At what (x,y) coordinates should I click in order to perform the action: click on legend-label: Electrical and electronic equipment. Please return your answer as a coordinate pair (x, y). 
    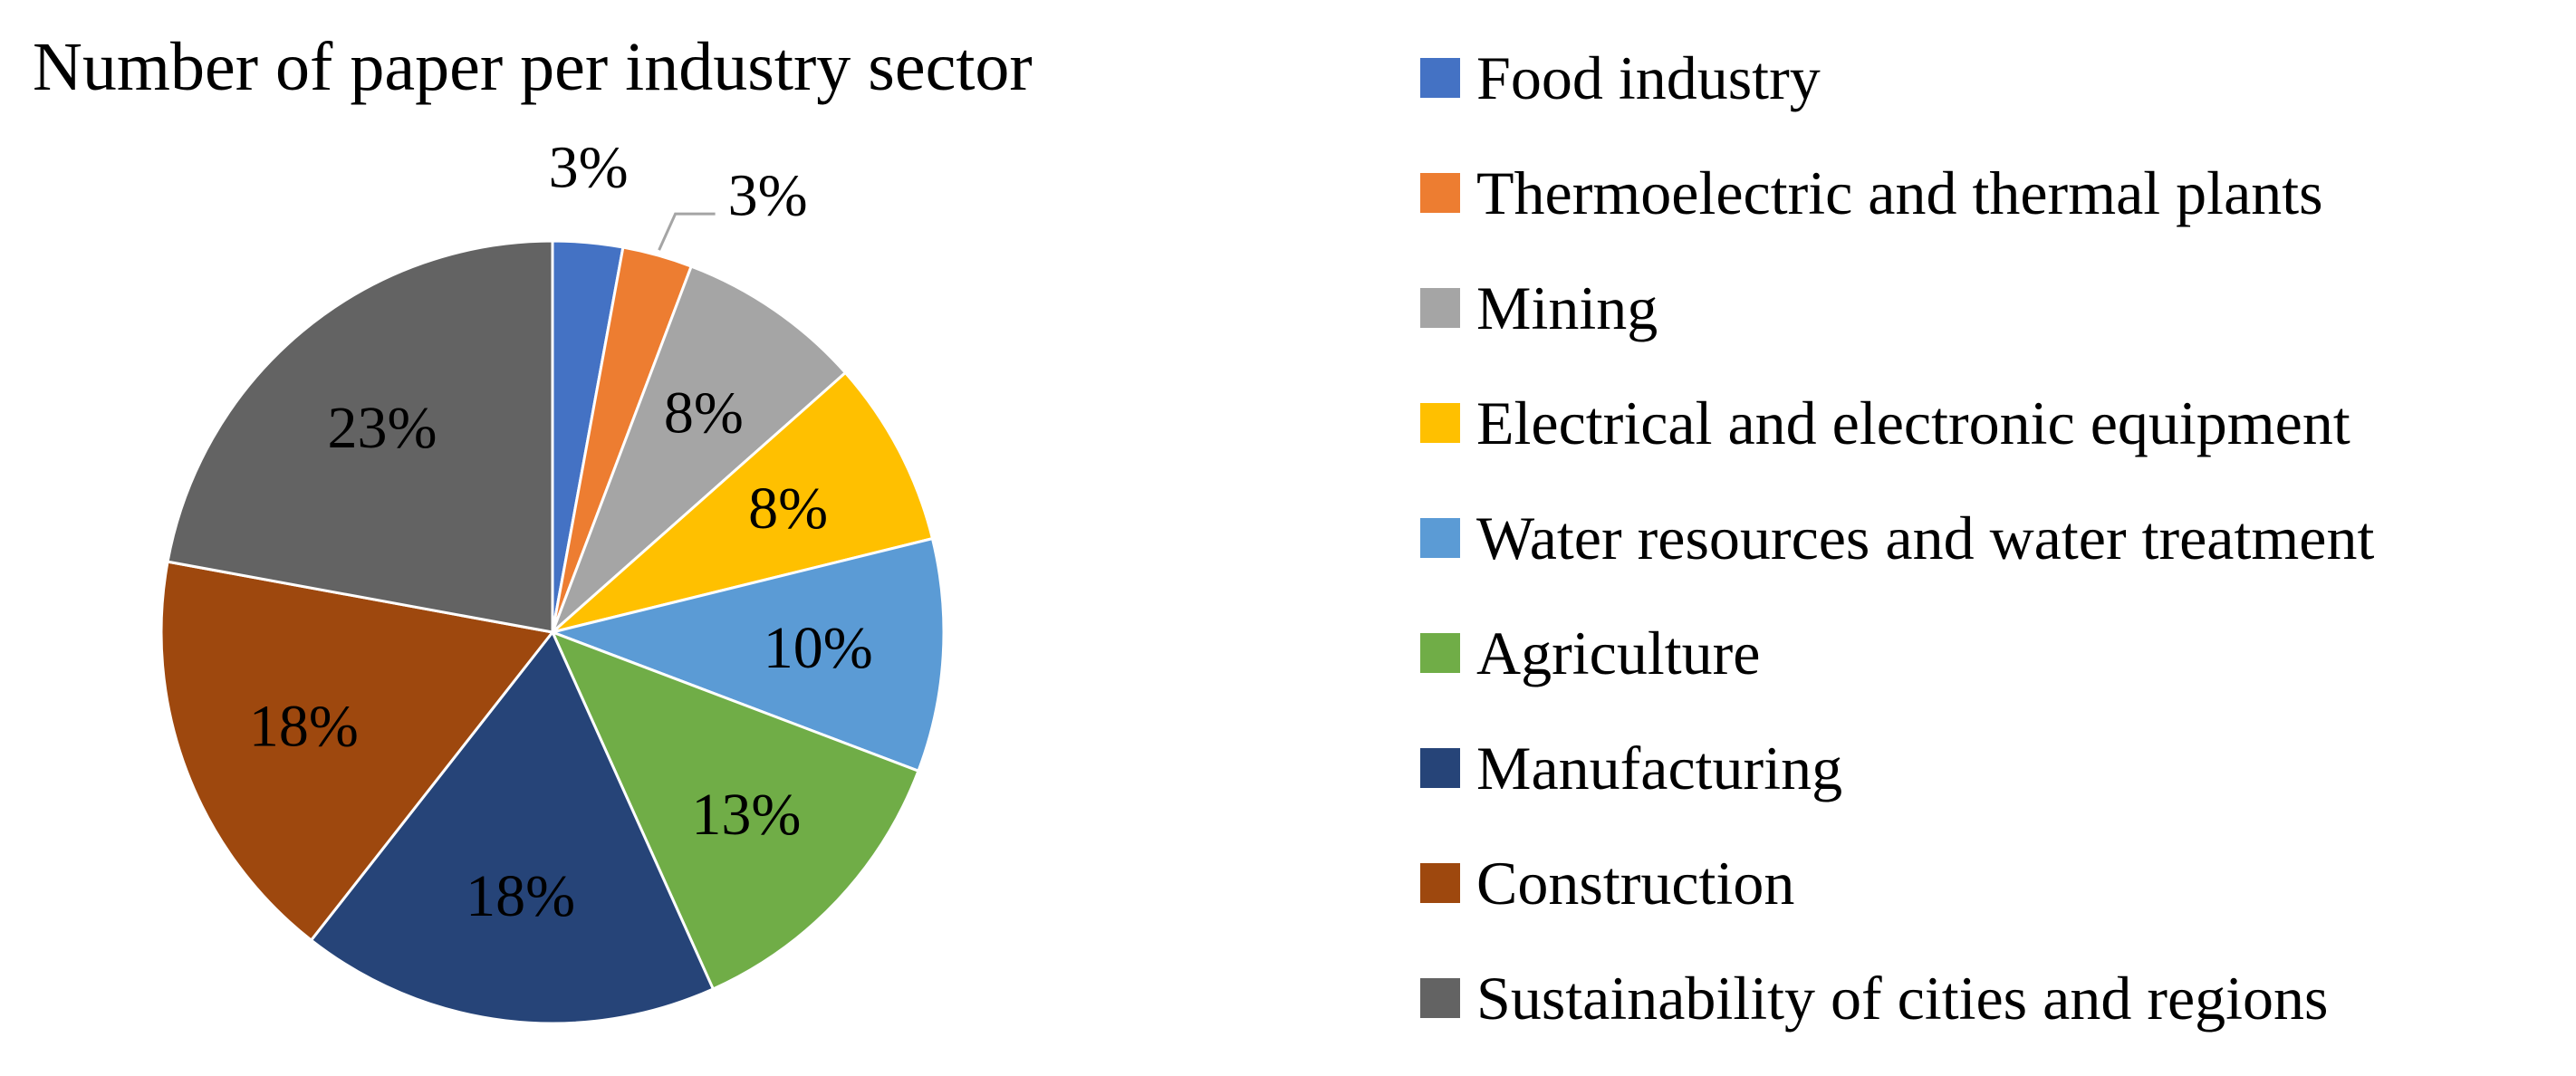
    Looking at the image, I should click on (1913, 422).